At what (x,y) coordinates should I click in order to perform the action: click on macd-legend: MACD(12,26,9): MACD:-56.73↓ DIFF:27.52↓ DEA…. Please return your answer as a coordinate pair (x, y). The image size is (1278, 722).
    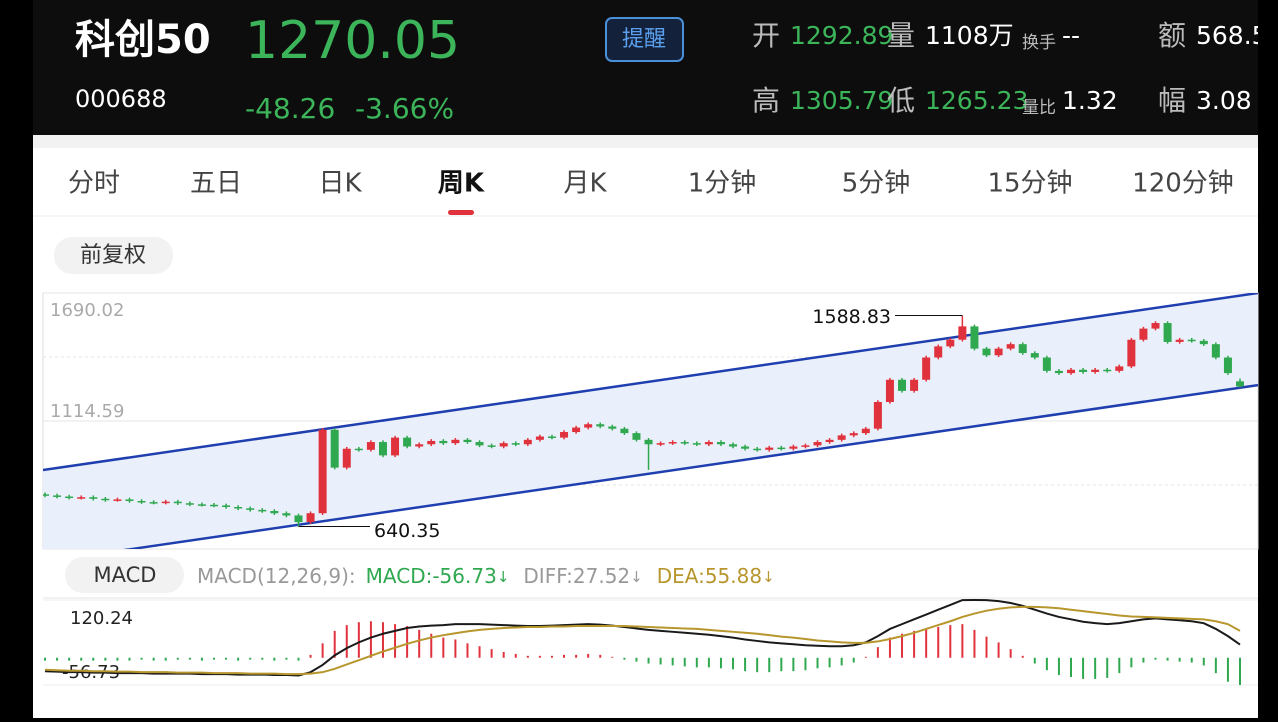
    Looking at the image, I should click on (486, 576).